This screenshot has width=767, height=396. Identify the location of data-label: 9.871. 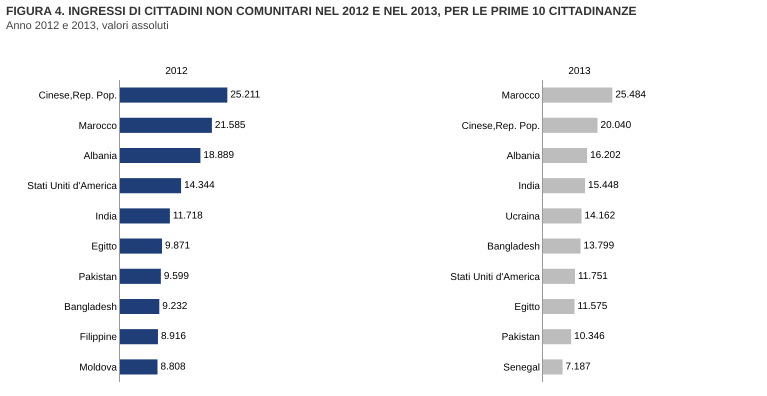
(177, 246).